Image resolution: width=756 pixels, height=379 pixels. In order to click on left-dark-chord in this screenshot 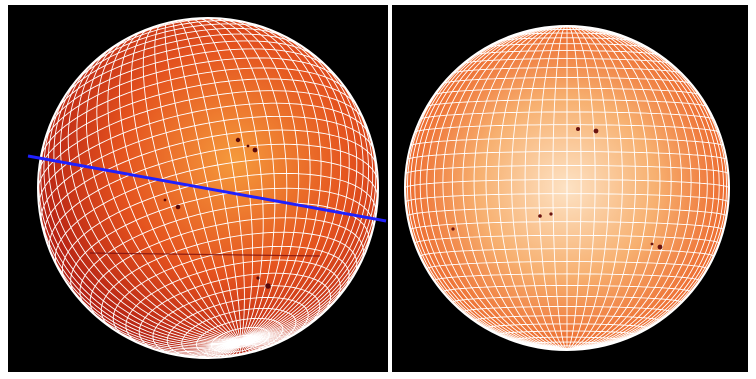, I will do `click(205, 254)`.